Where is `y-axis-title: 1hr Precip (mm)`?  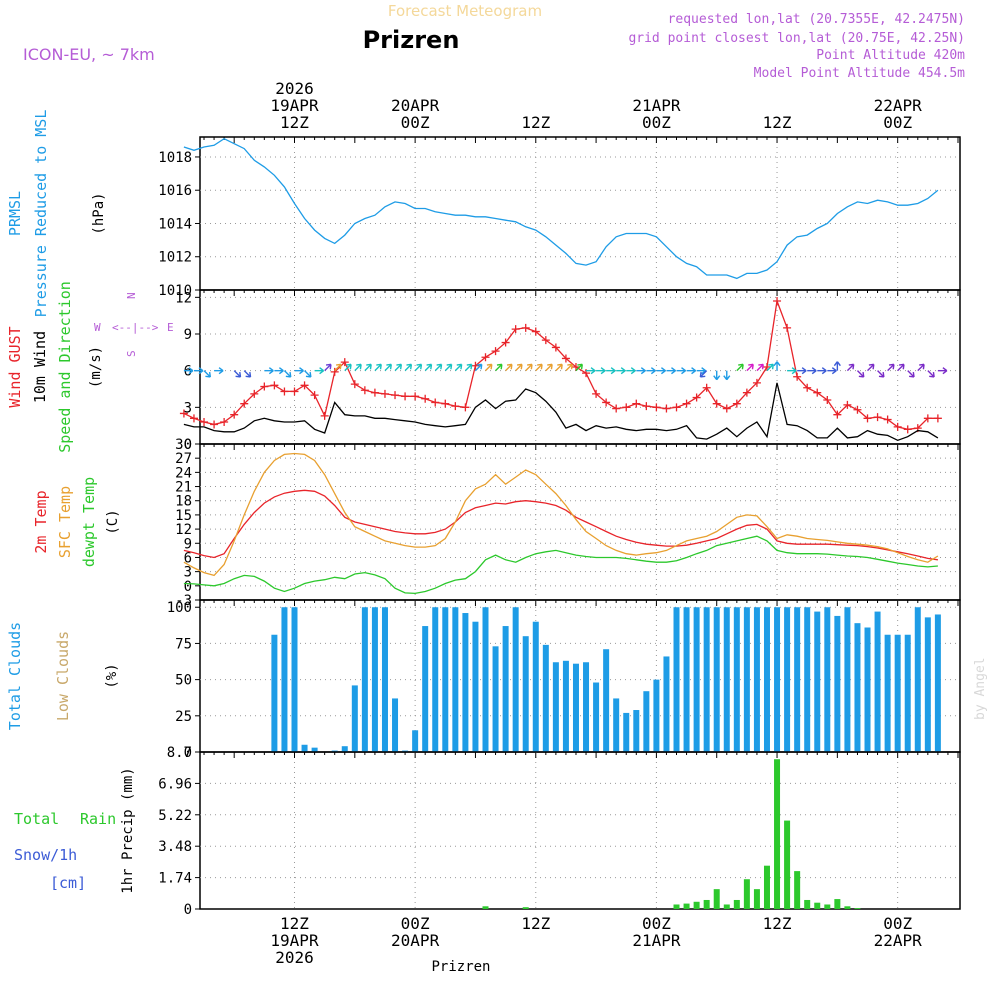 y-axis-title: 1hr Precip (mm) is located at coordinates (128, 830).